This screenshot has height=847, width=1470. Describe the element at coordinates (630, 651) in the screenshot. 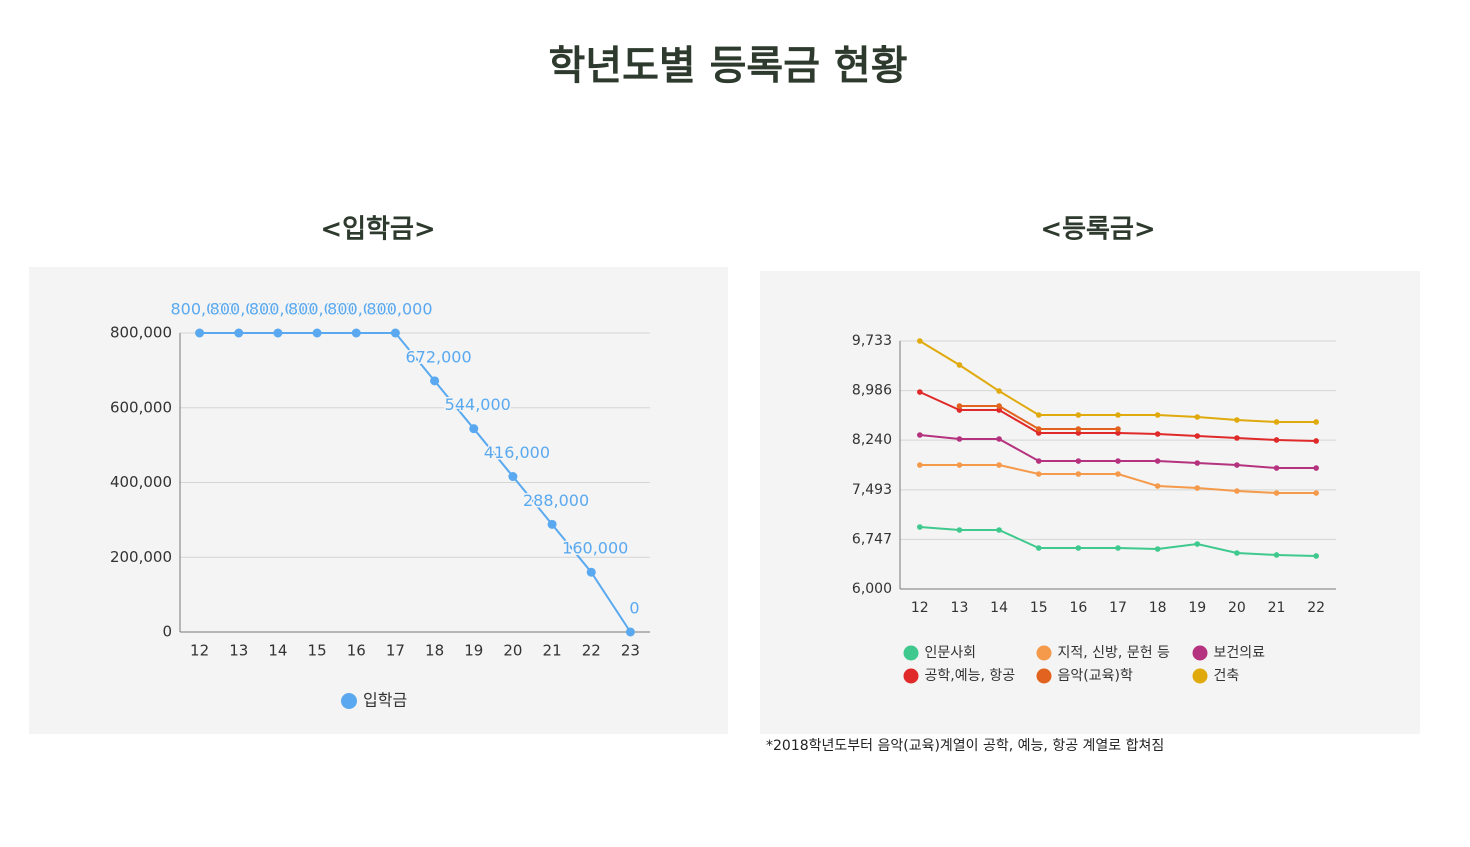

I see `x-tick-label: 23` at that location.